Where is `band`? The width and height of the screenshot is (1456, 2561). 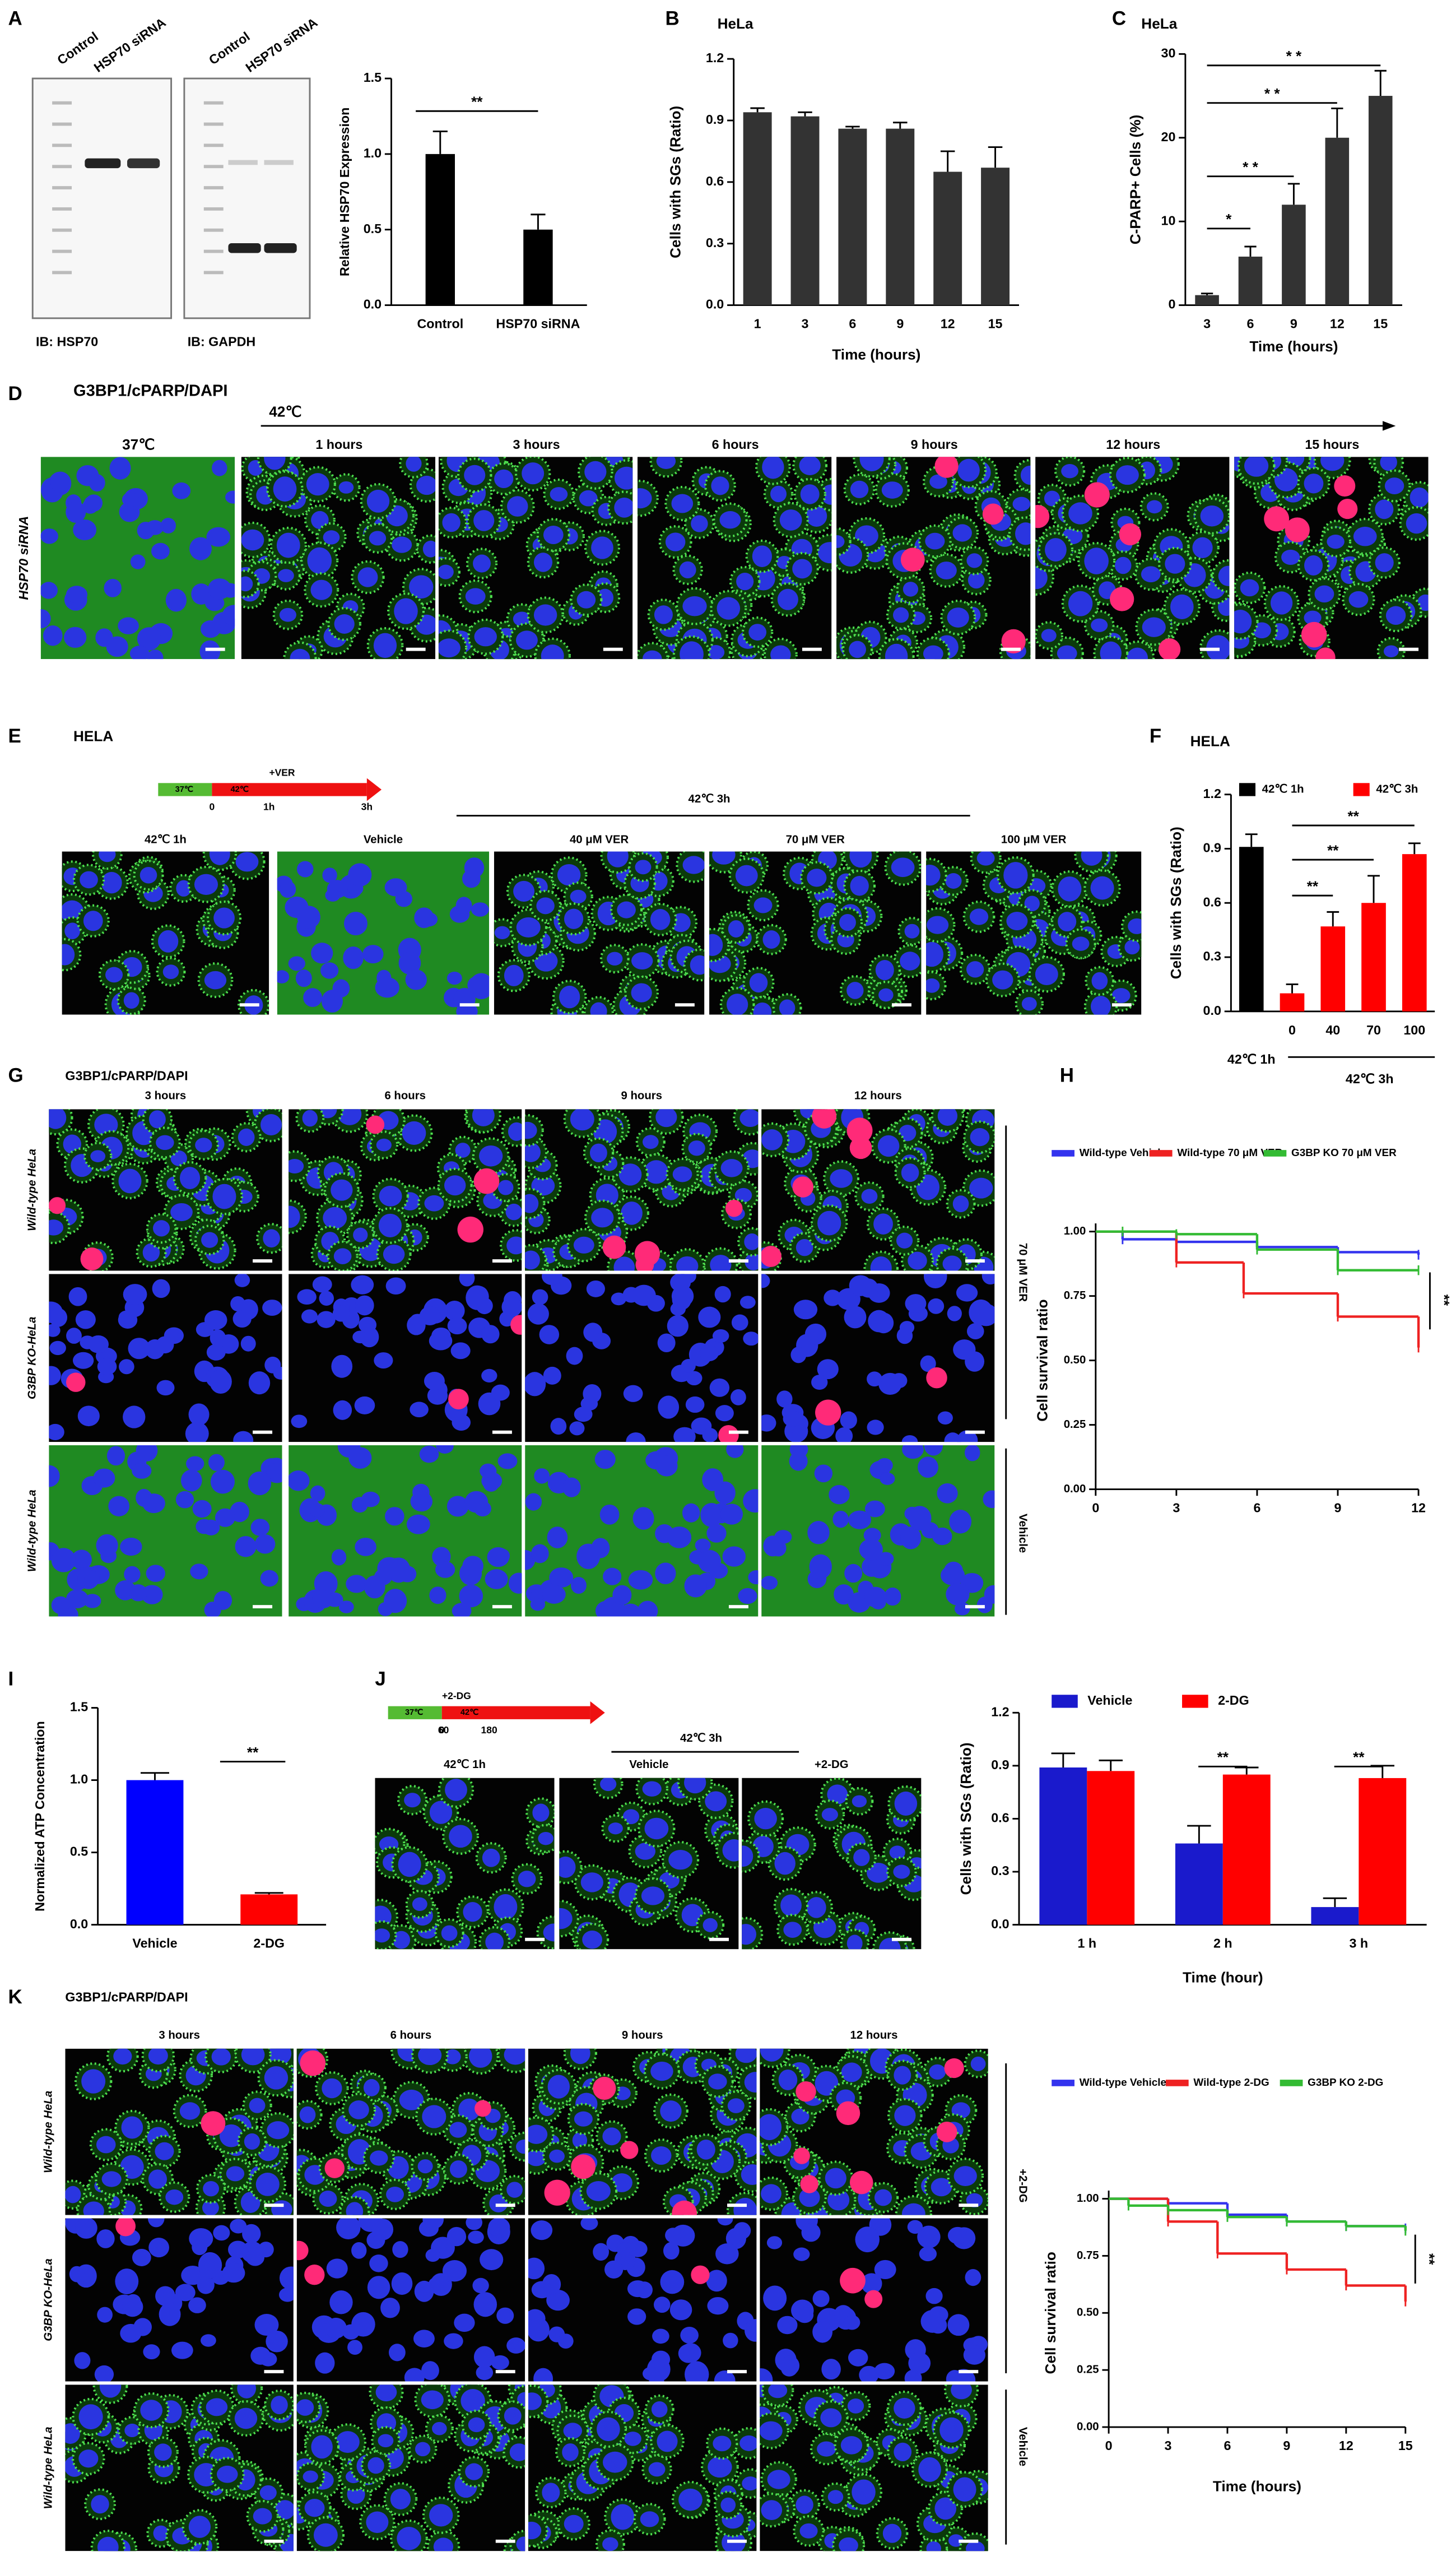
band is located at coordinates (280, 248).